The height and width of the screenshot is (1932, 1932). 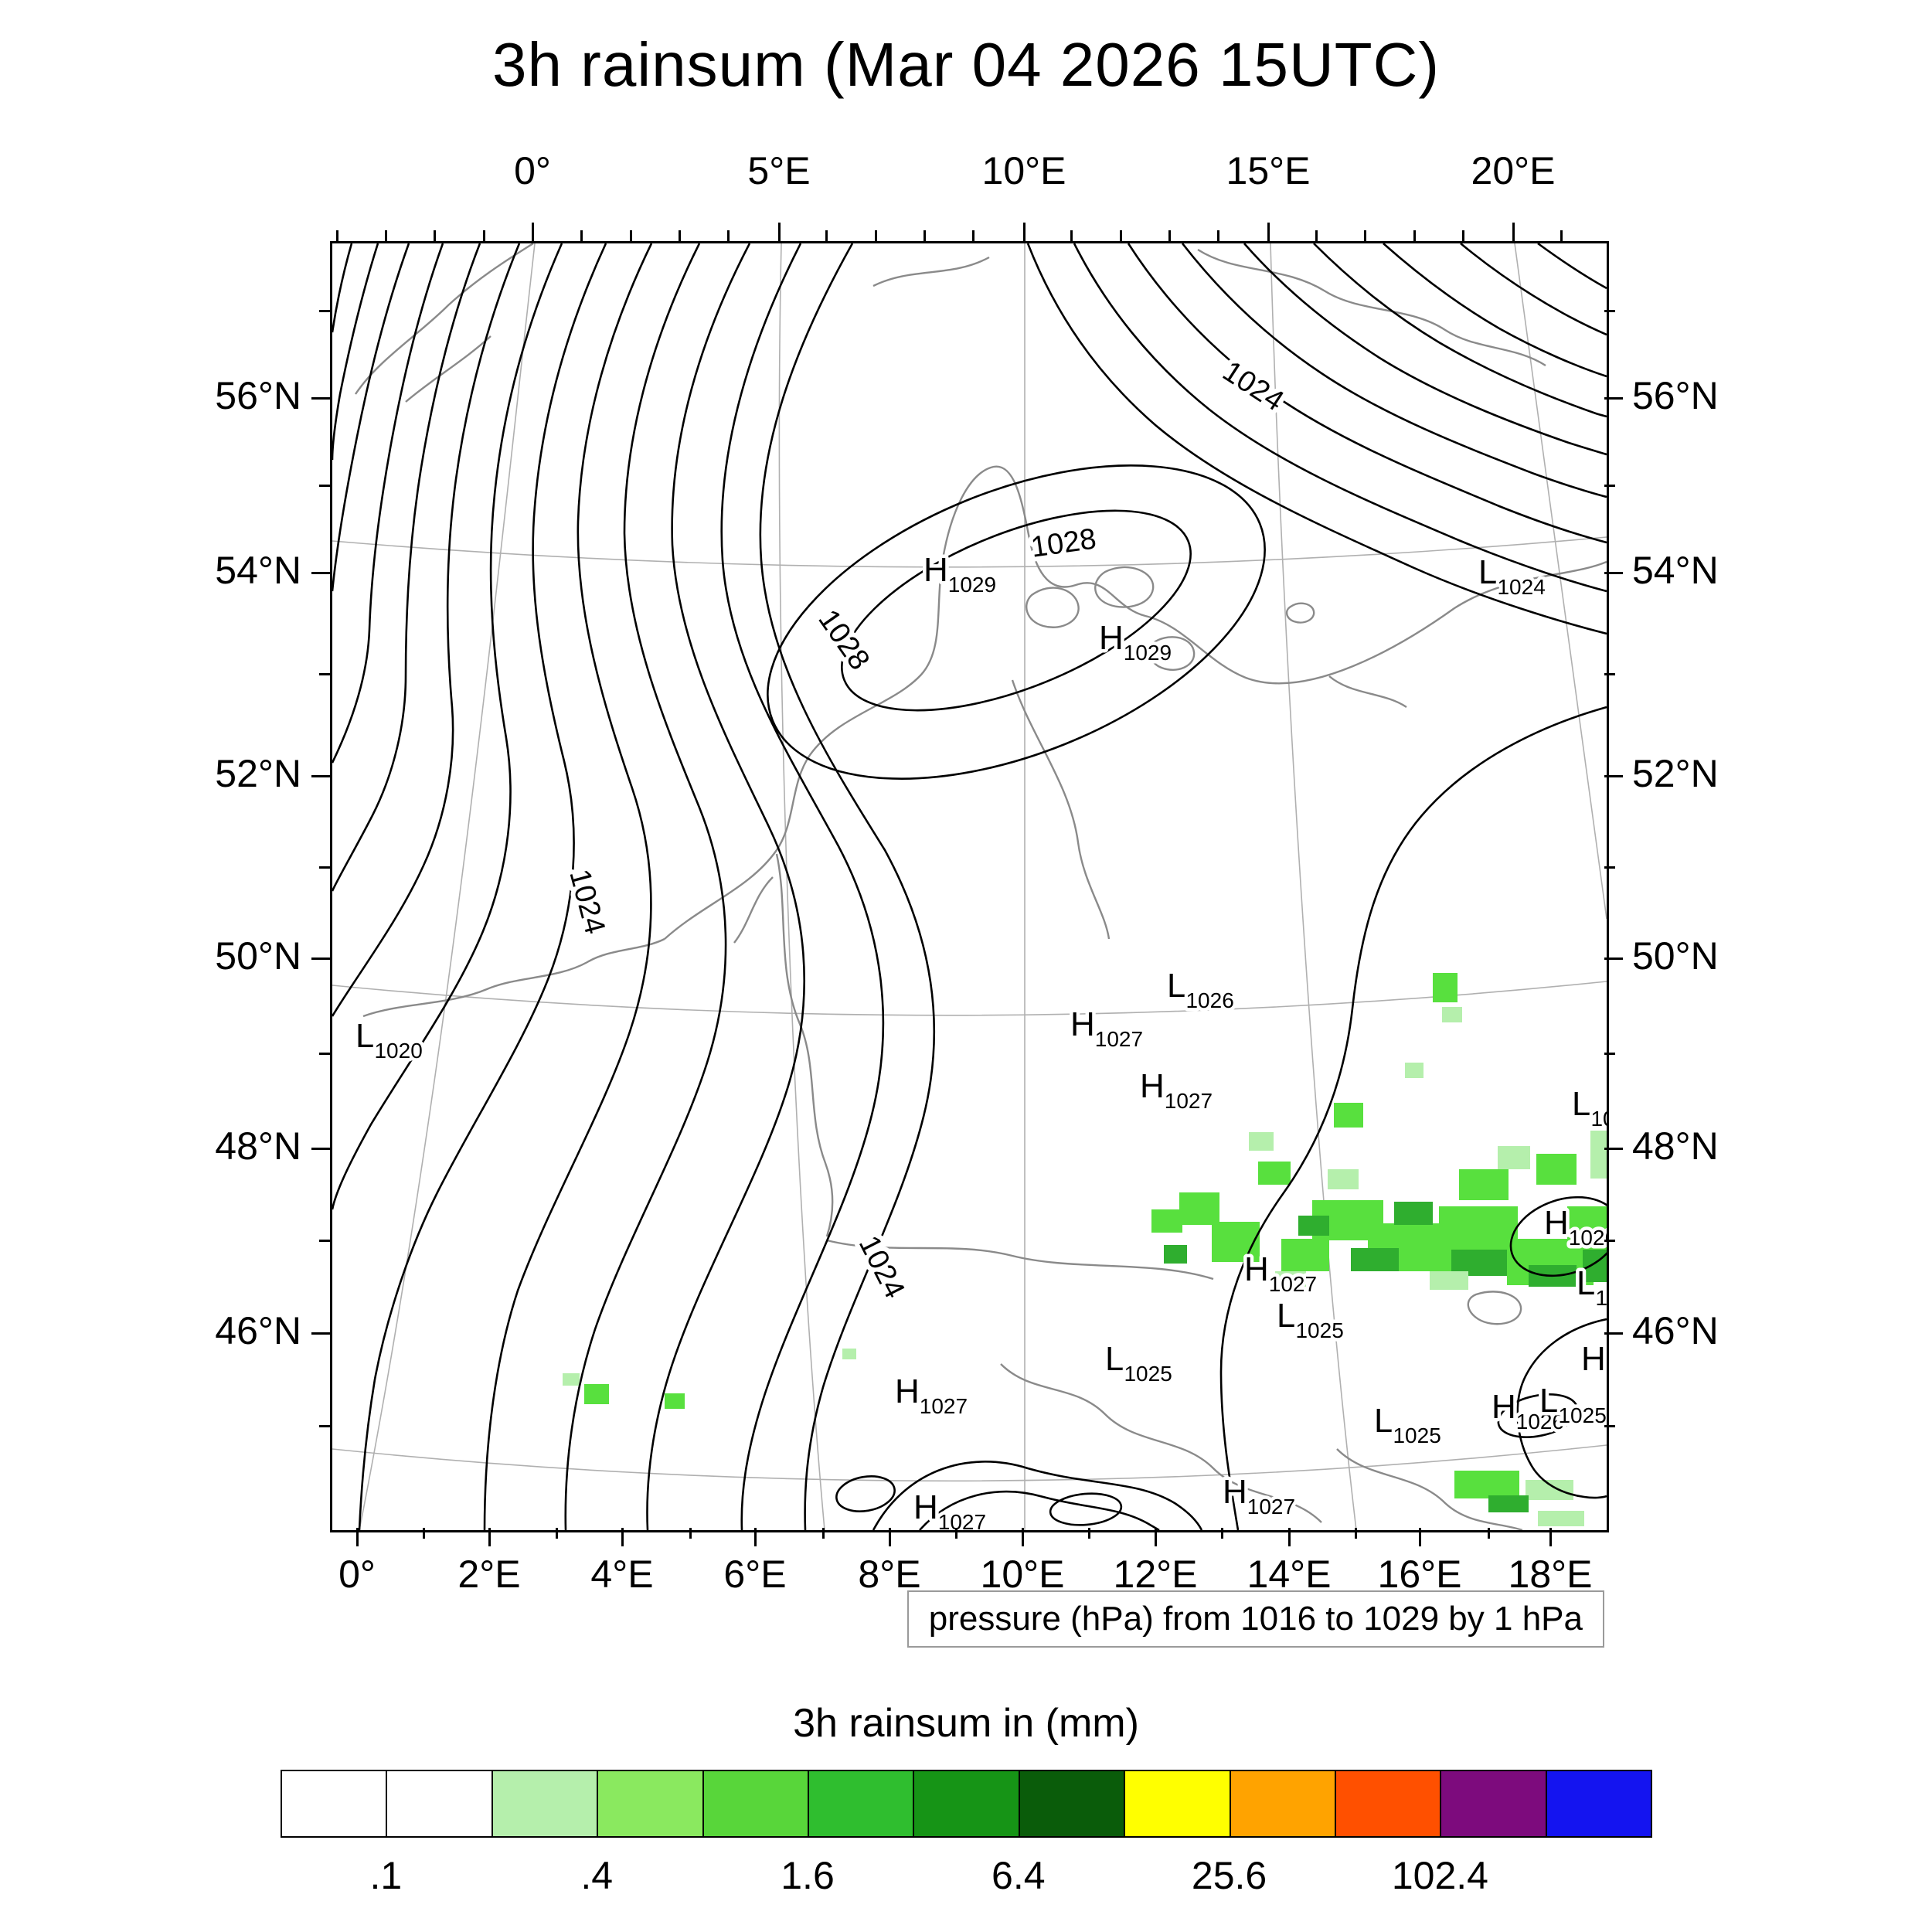 I want to click on colorbar-tick-label: 25.6, so click(x=1229, y=1875).